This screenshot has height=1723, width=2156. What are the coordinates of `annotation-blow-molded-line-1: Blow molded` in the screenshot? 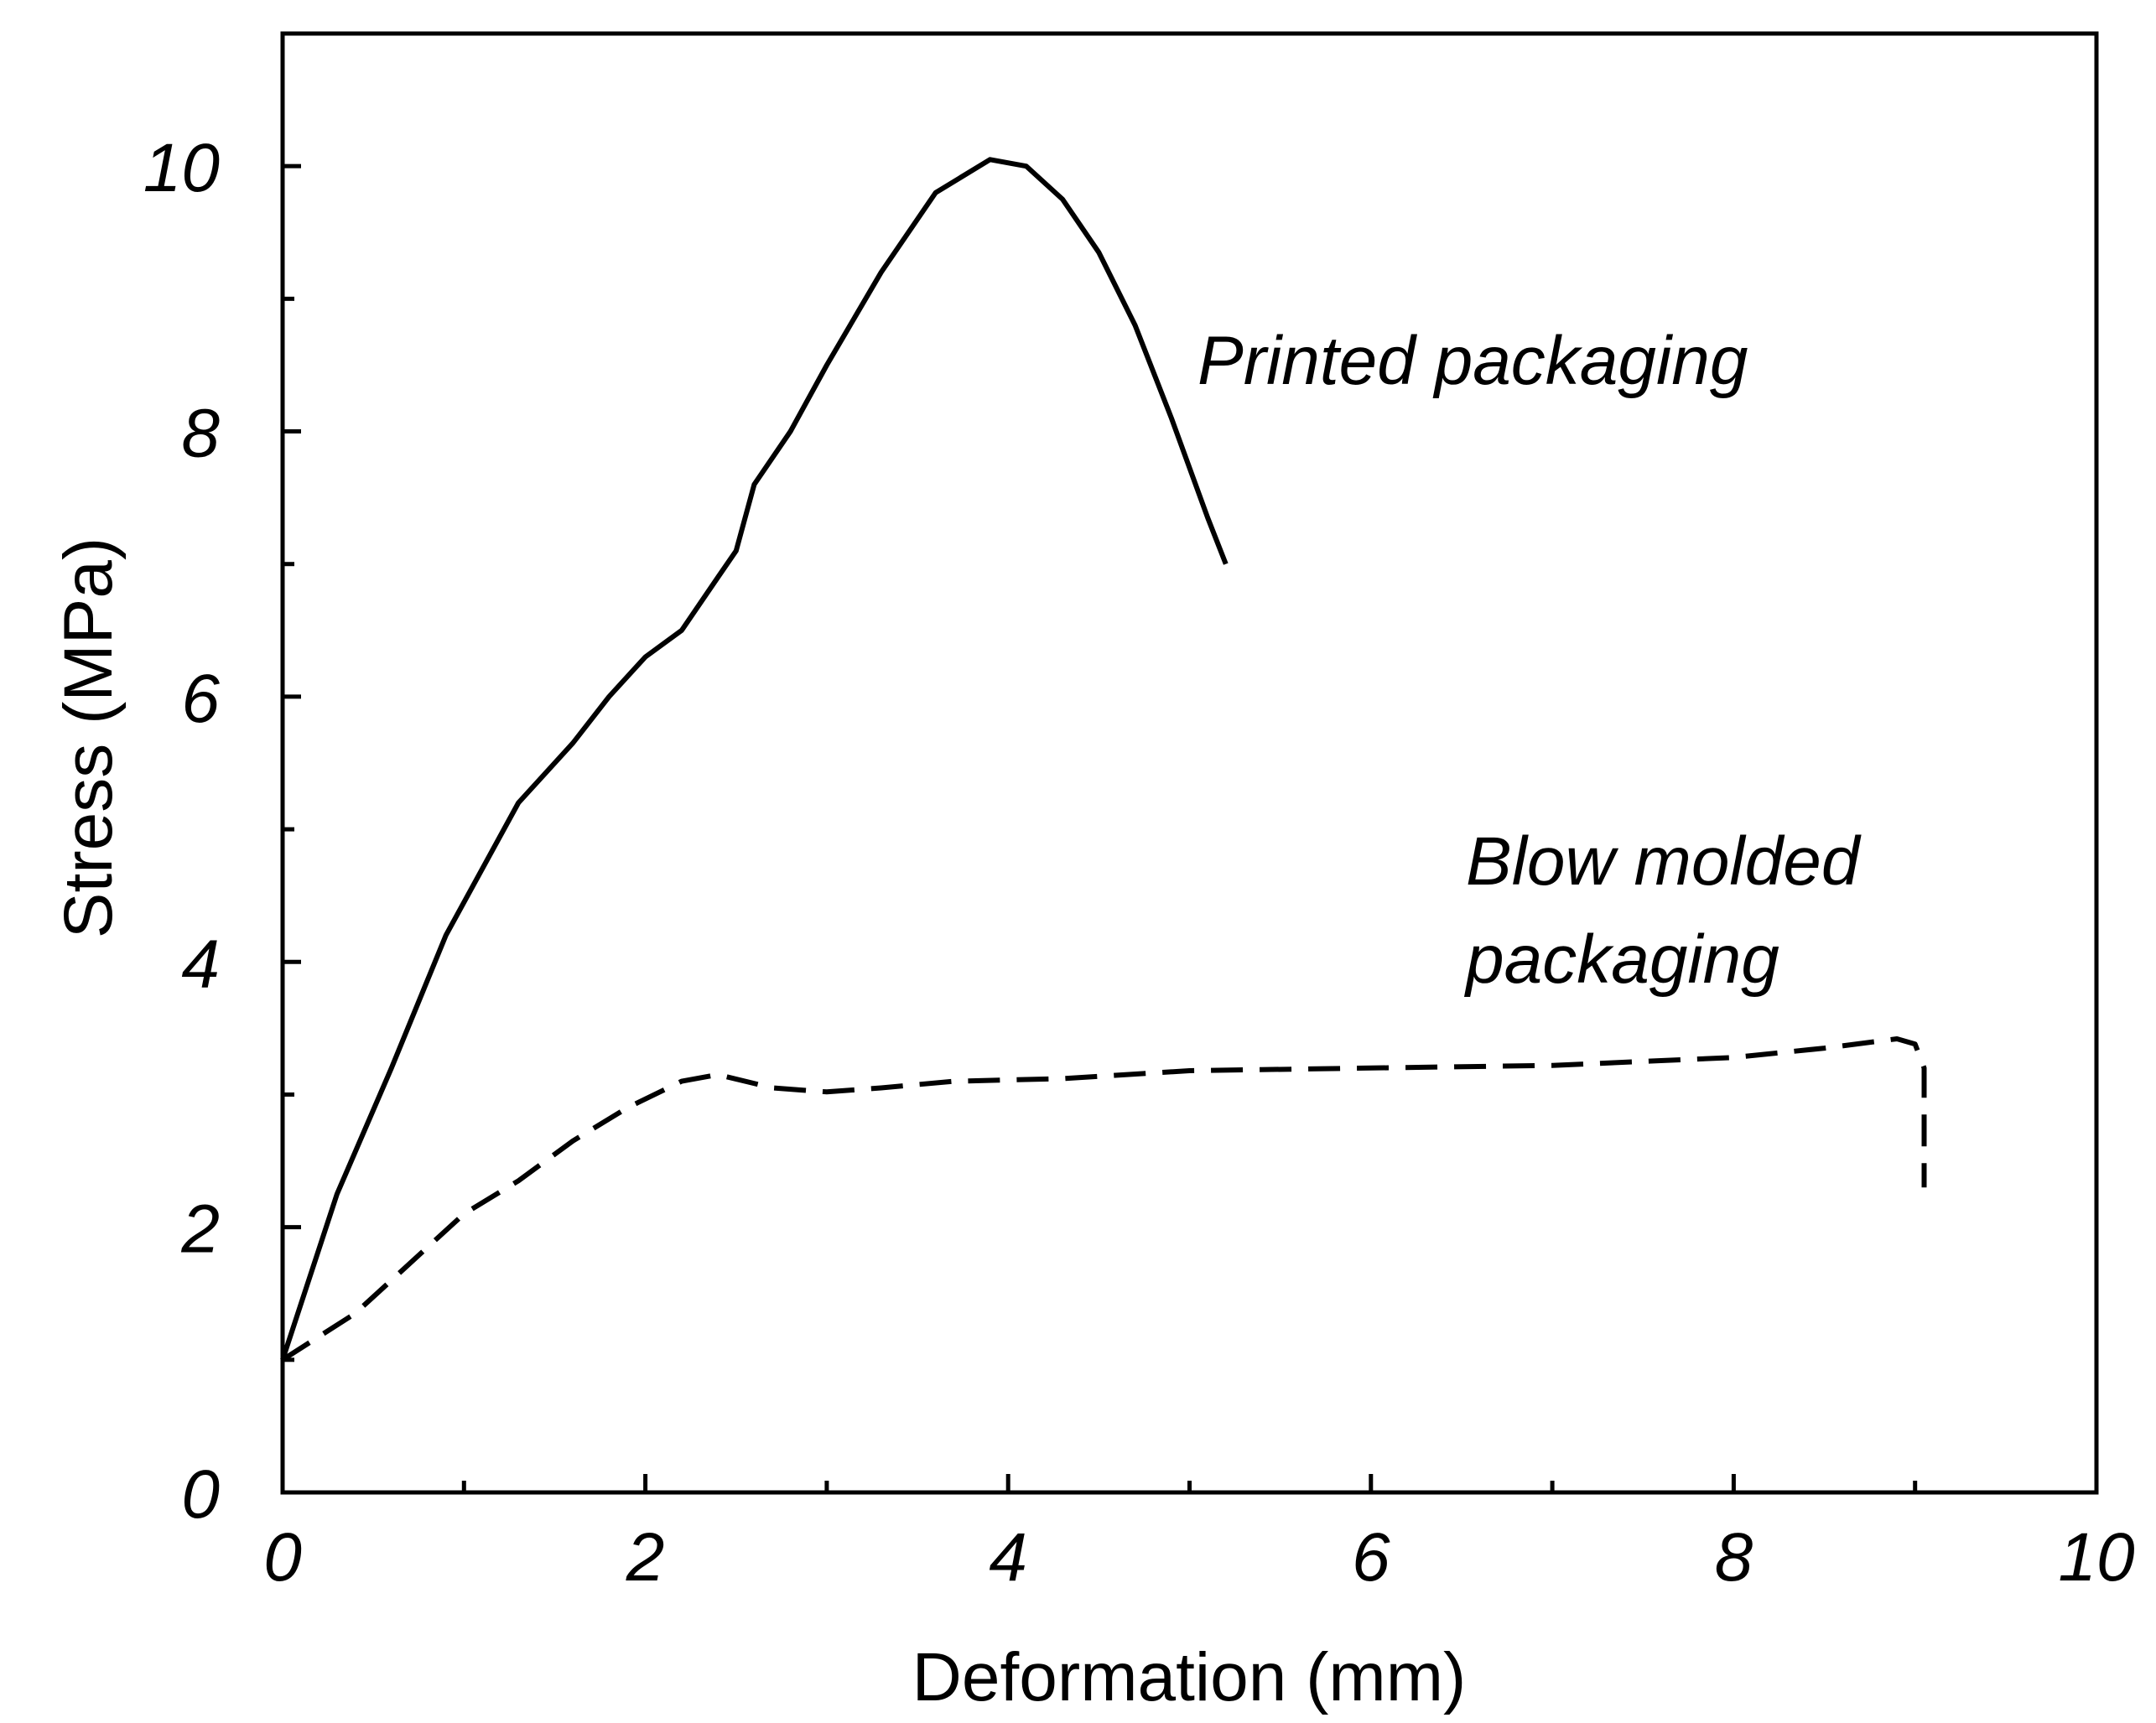 It's located at (1664, 861).